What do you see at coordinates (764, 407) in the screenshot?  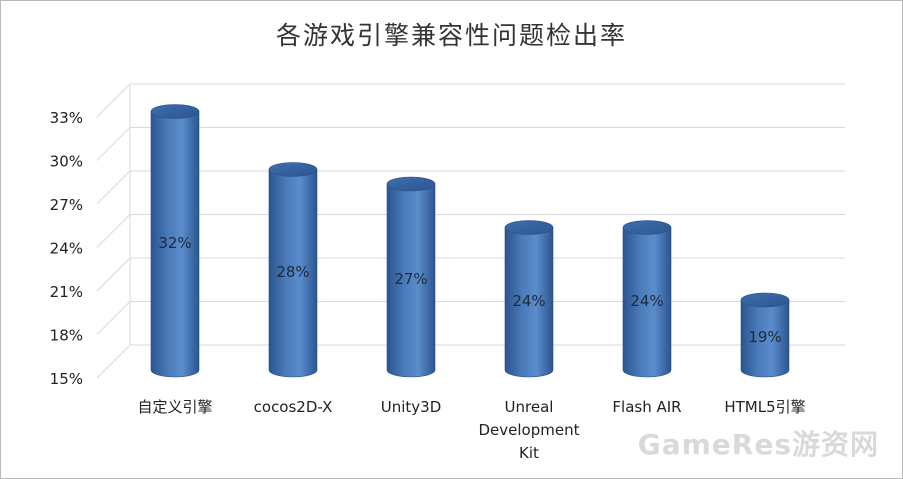 I see `x-tick-label: HTML5引擎` at bounding box center [764, 407].